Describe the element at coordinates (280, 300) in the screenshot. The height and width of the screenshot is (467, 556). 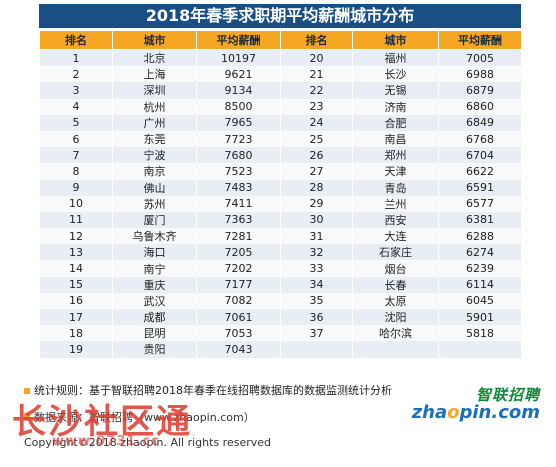
I see `table-row: 16 武汉 7082 35 太原 6045` at that location.